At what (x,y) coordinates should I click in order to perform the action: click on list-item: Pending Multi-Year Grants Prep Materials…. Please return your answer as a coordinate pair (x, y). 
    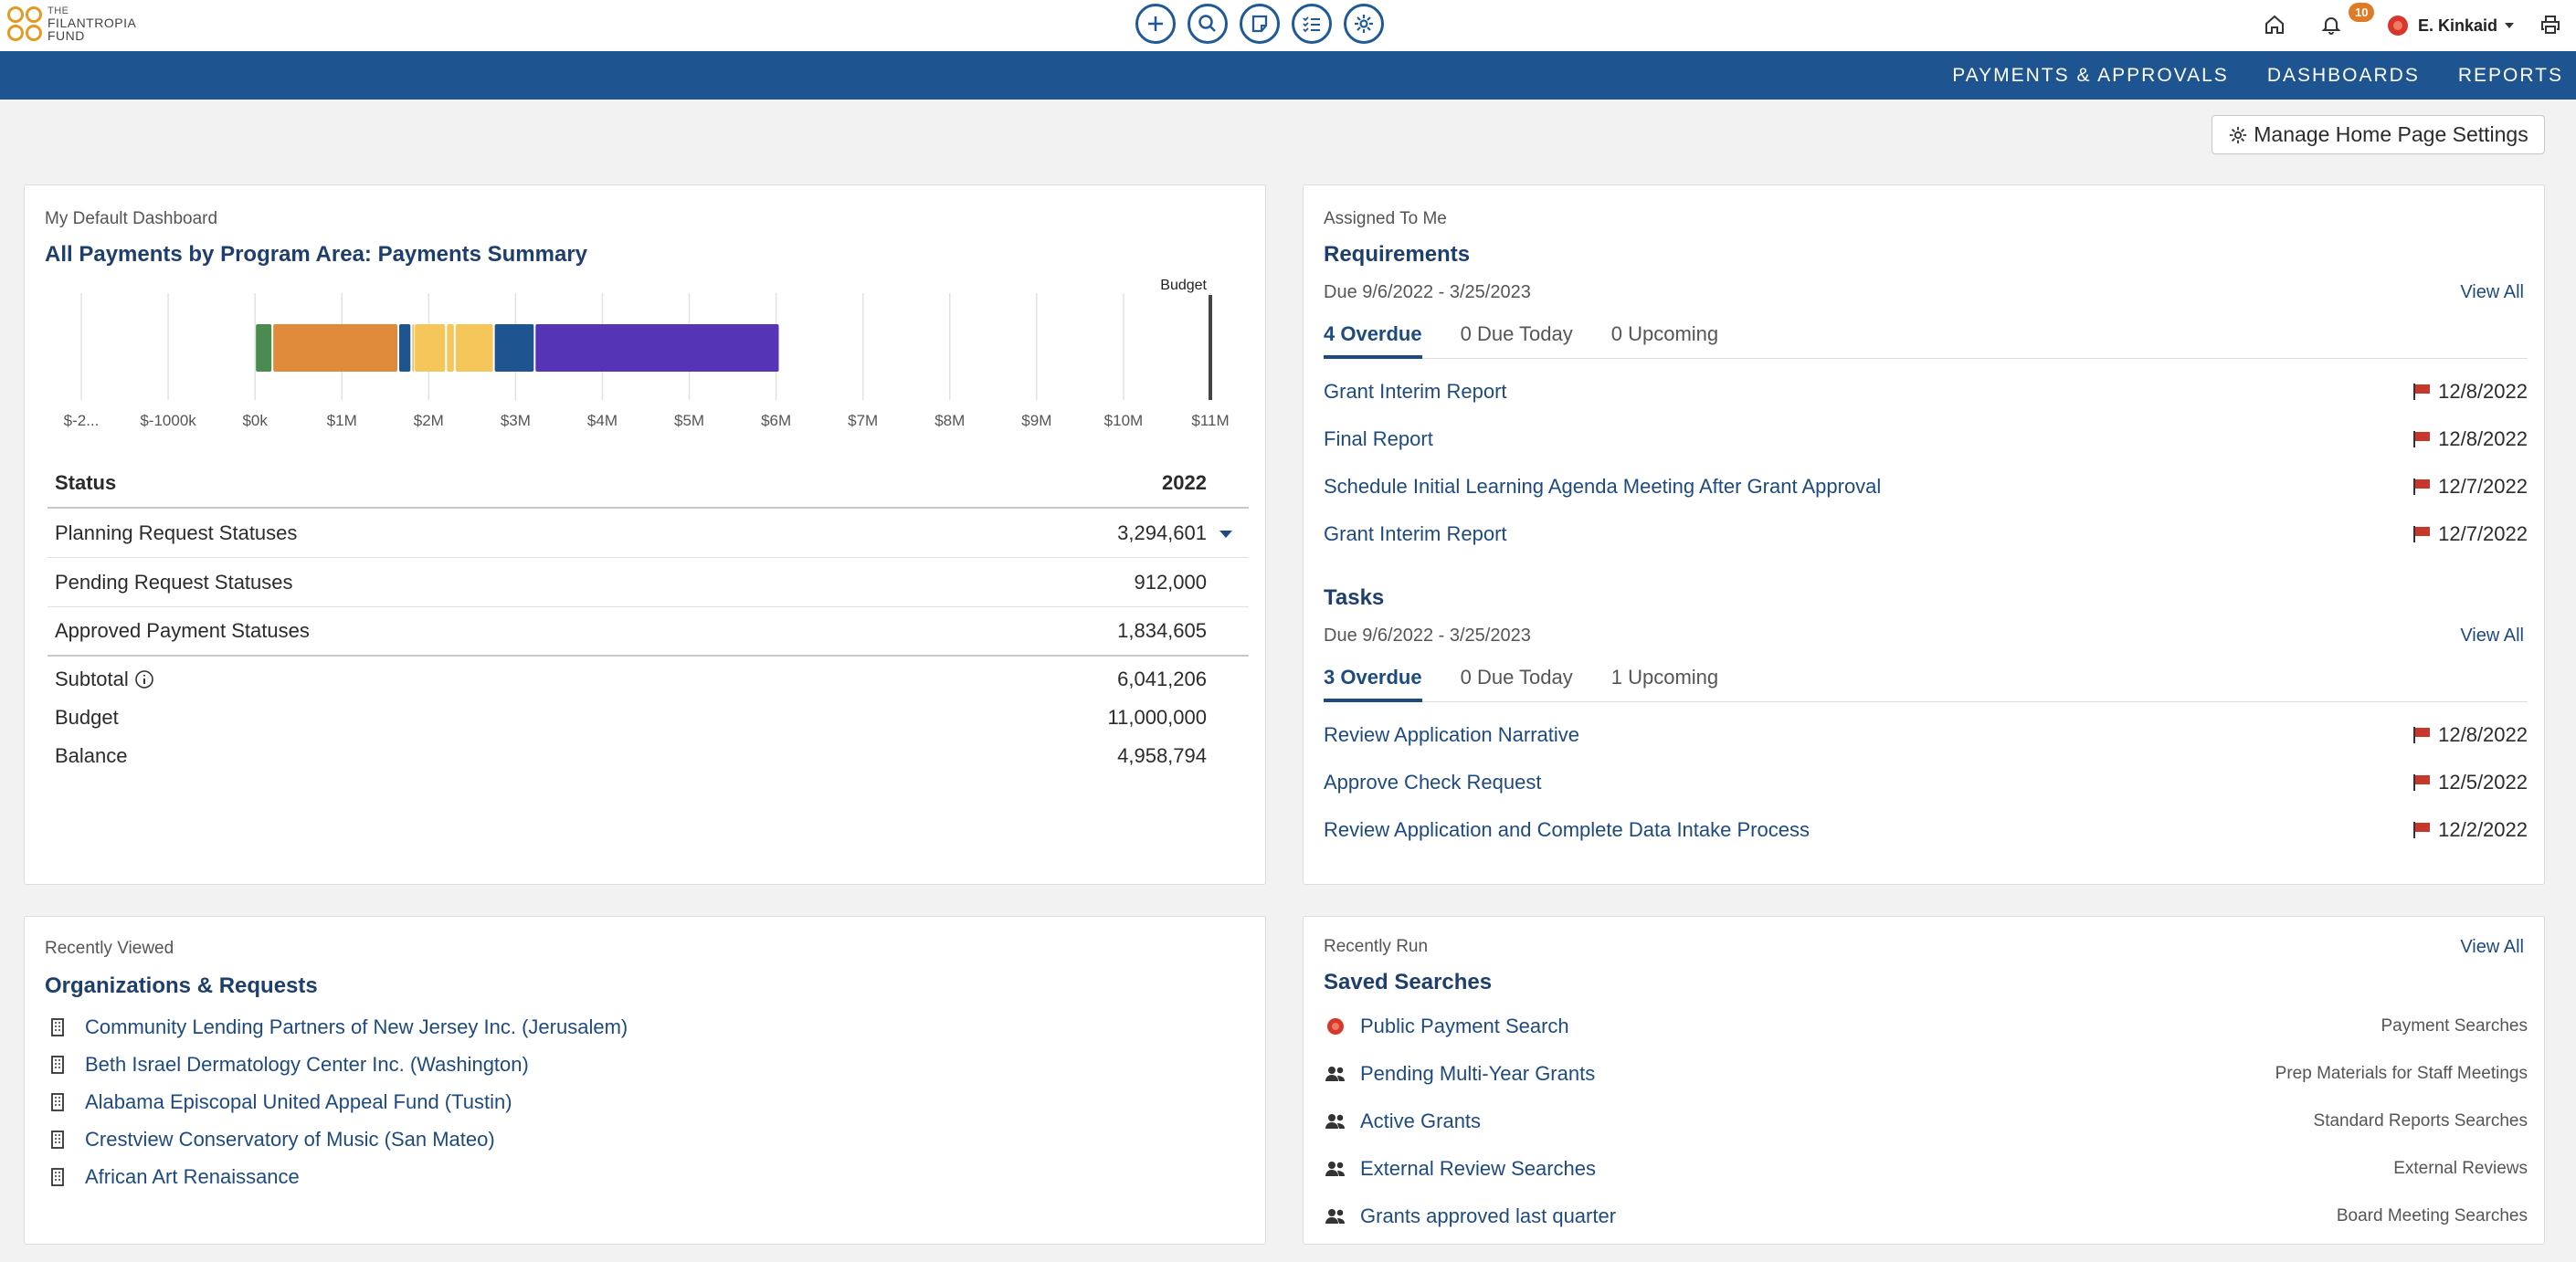
    Looking at the image, I should click on (1926, 1074).